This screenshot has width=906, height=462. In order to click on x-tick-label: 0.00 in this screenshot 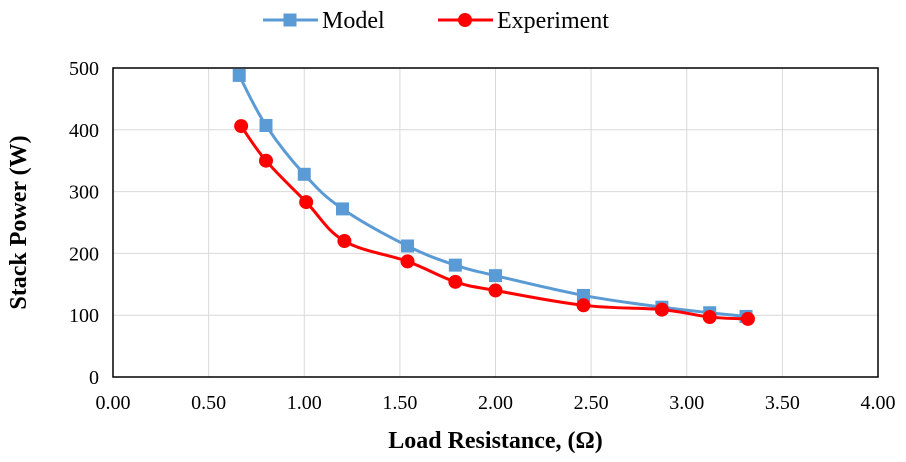, I will do `click(113, 403)`.